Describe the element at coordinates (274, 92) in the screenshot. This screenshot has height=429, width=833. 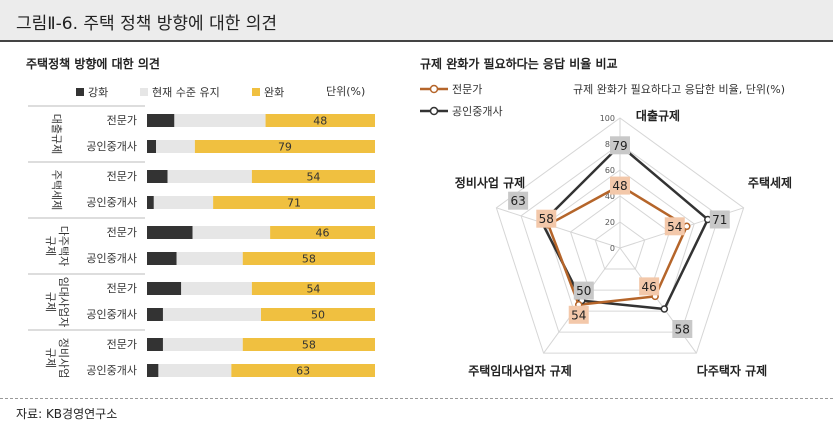
I see `legend-label: 완화` at that location.